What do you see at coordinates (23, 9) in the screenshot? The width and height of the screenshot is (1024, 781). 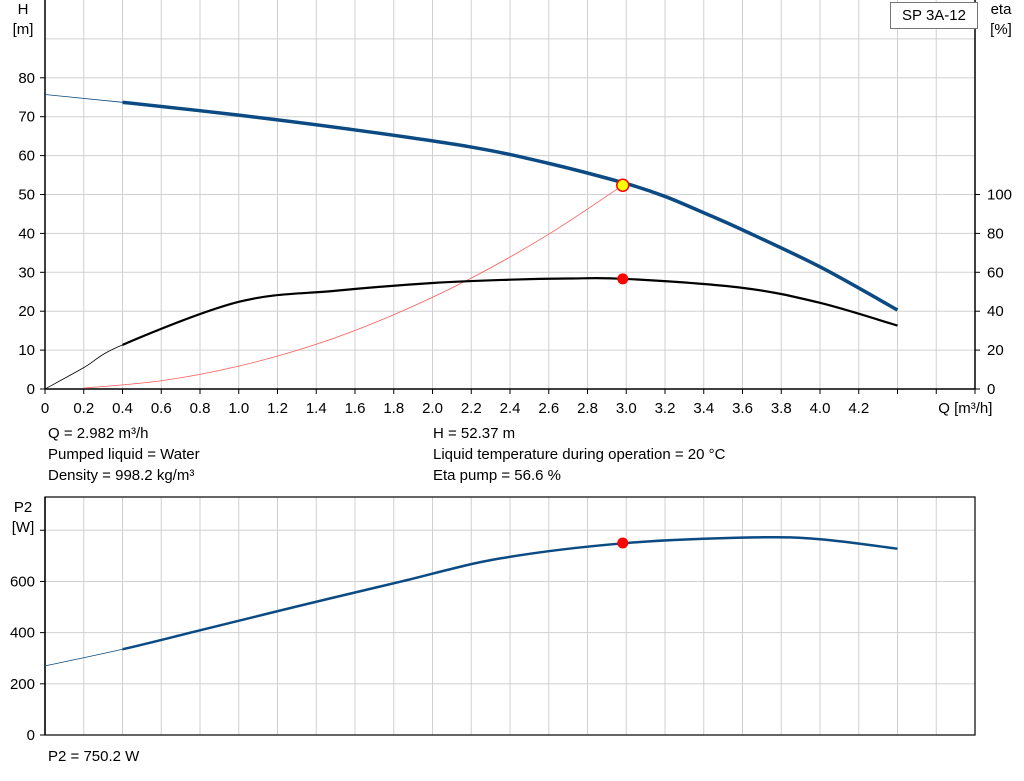 I see `y-axis-label: H` at bounding box center [23, 9].